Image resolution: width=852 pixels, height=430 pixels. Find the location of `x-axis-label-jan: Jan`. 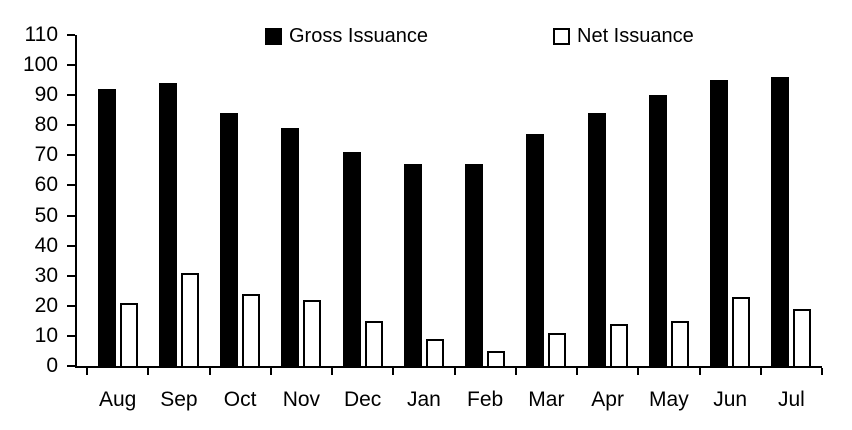

x-axis-label-jan: Jan is located at coordinates (423, 399).